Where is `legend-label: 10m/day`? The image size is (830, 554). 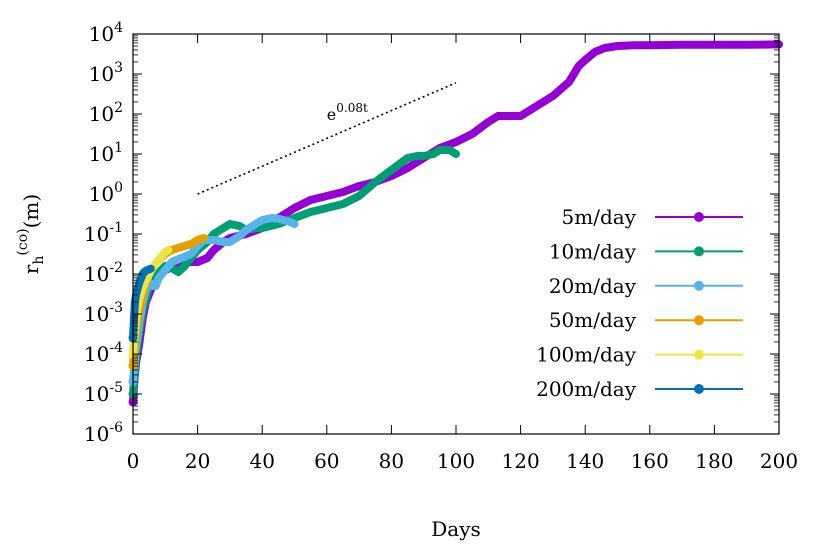 legend-label: 10m/day is located at coordinates (593, 251).